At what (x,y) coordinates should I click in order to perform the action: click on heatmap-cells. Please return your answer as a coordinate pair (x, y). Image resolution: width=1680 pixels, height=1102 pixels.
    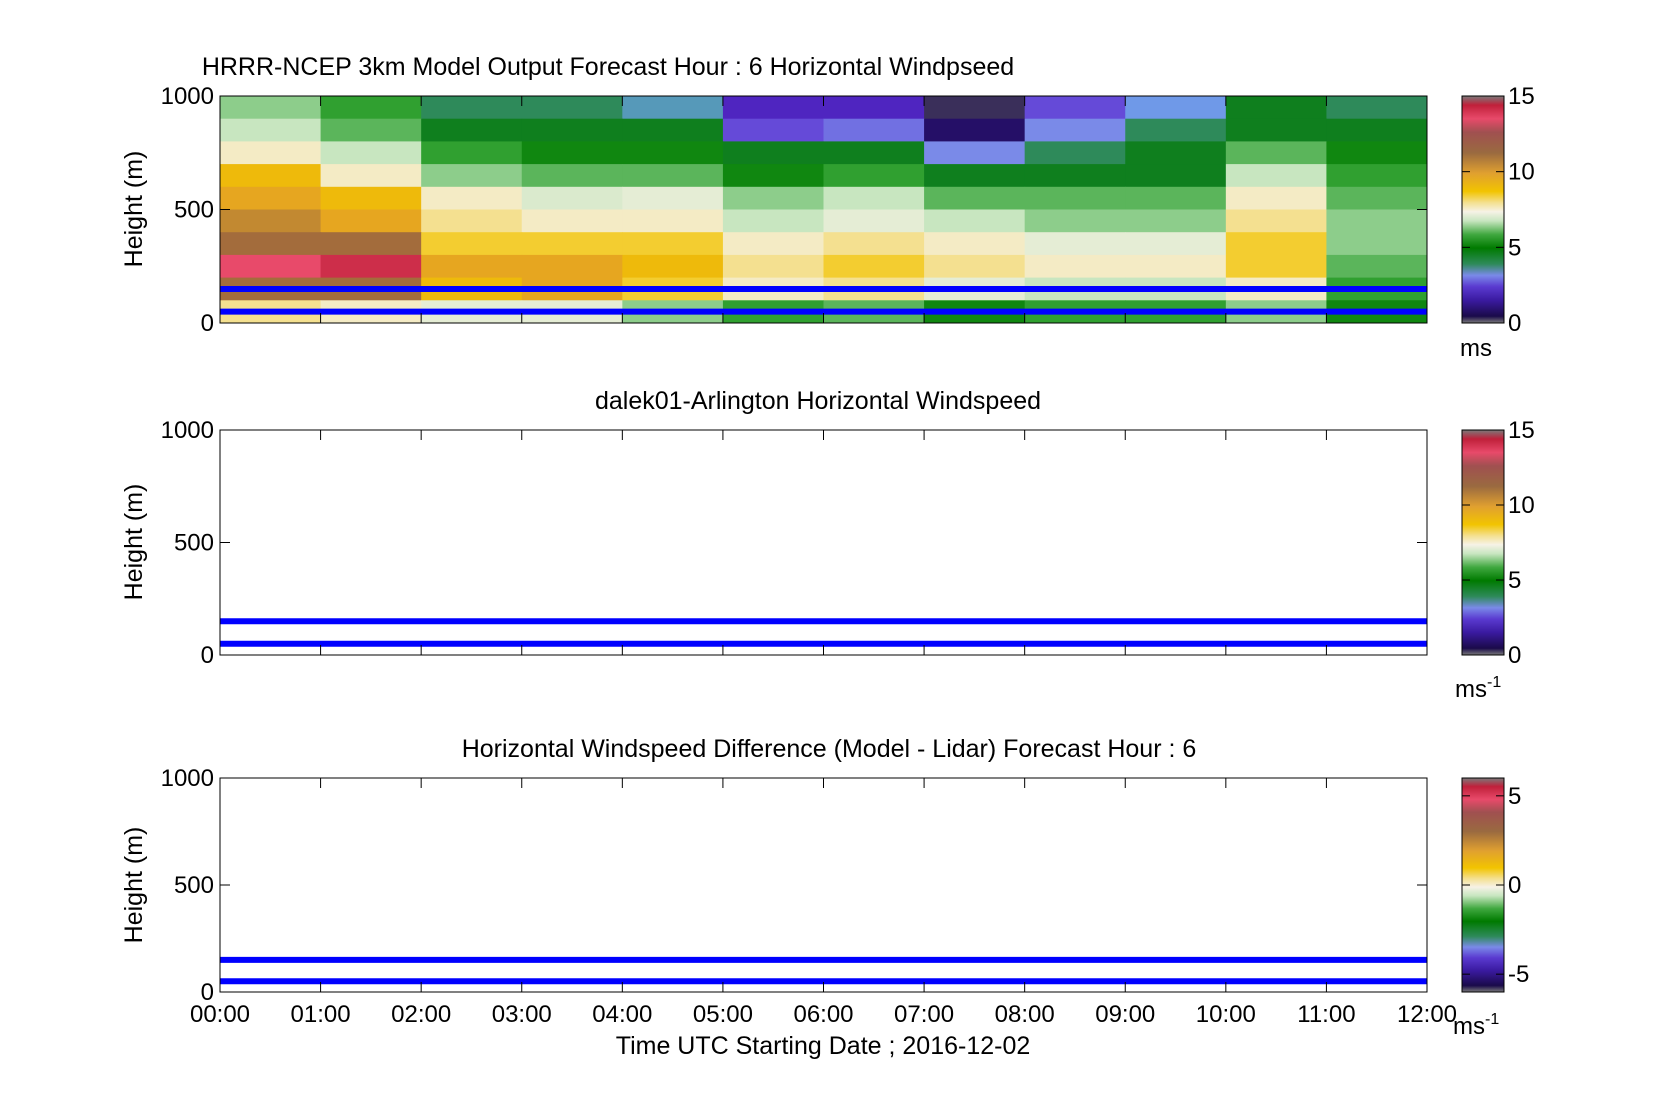
    Looking at the image, I should click on (824, 210).